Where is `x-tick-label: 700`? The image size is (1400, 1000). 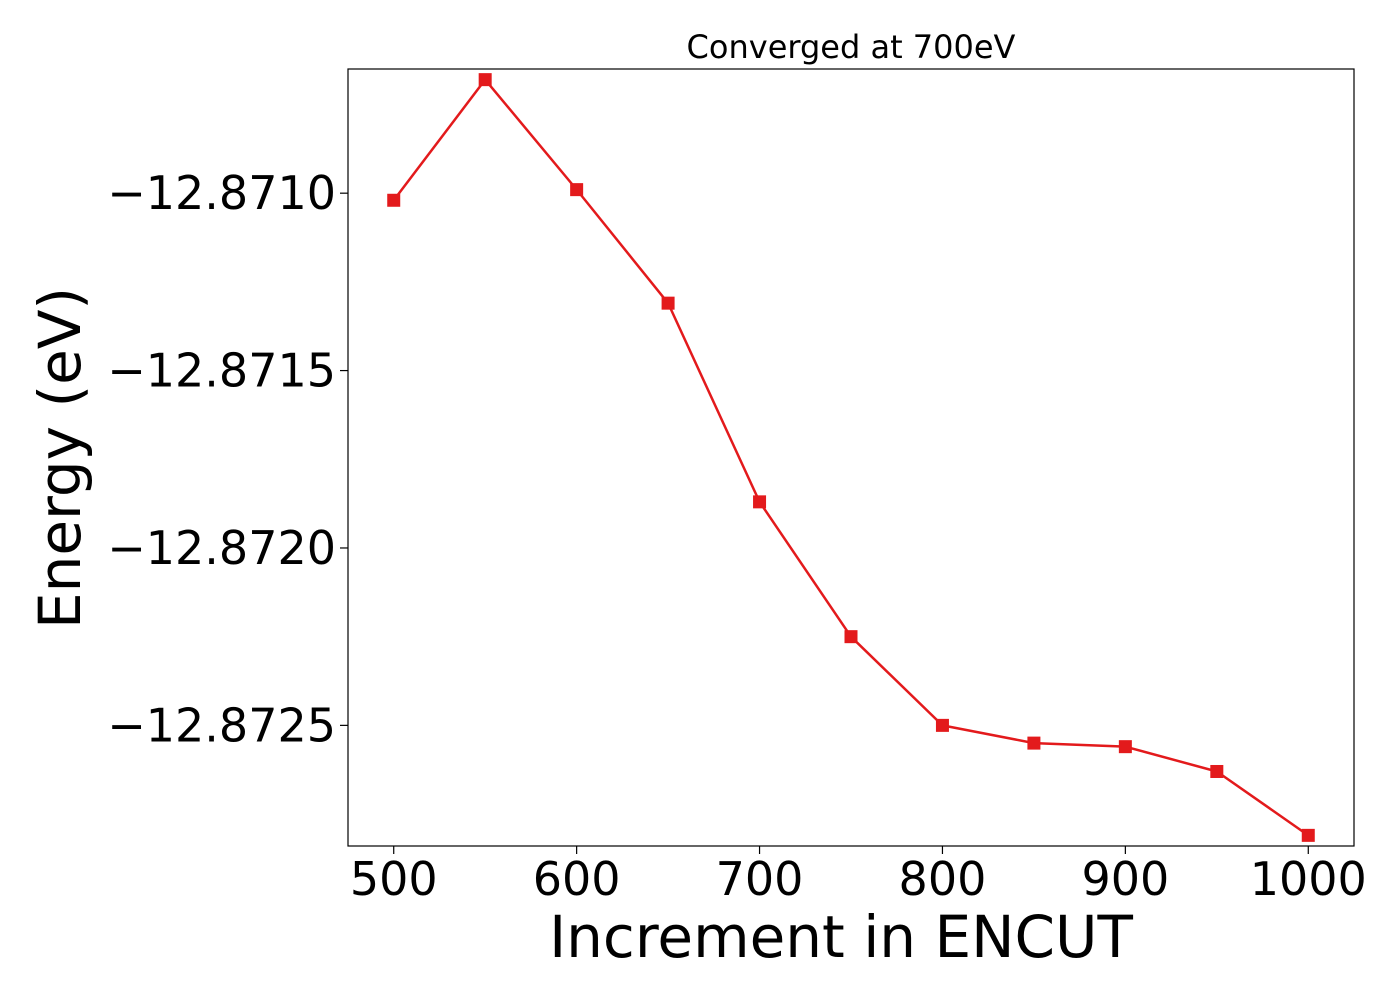 x-tick-label: 700 is located at coordinates (760, 879).